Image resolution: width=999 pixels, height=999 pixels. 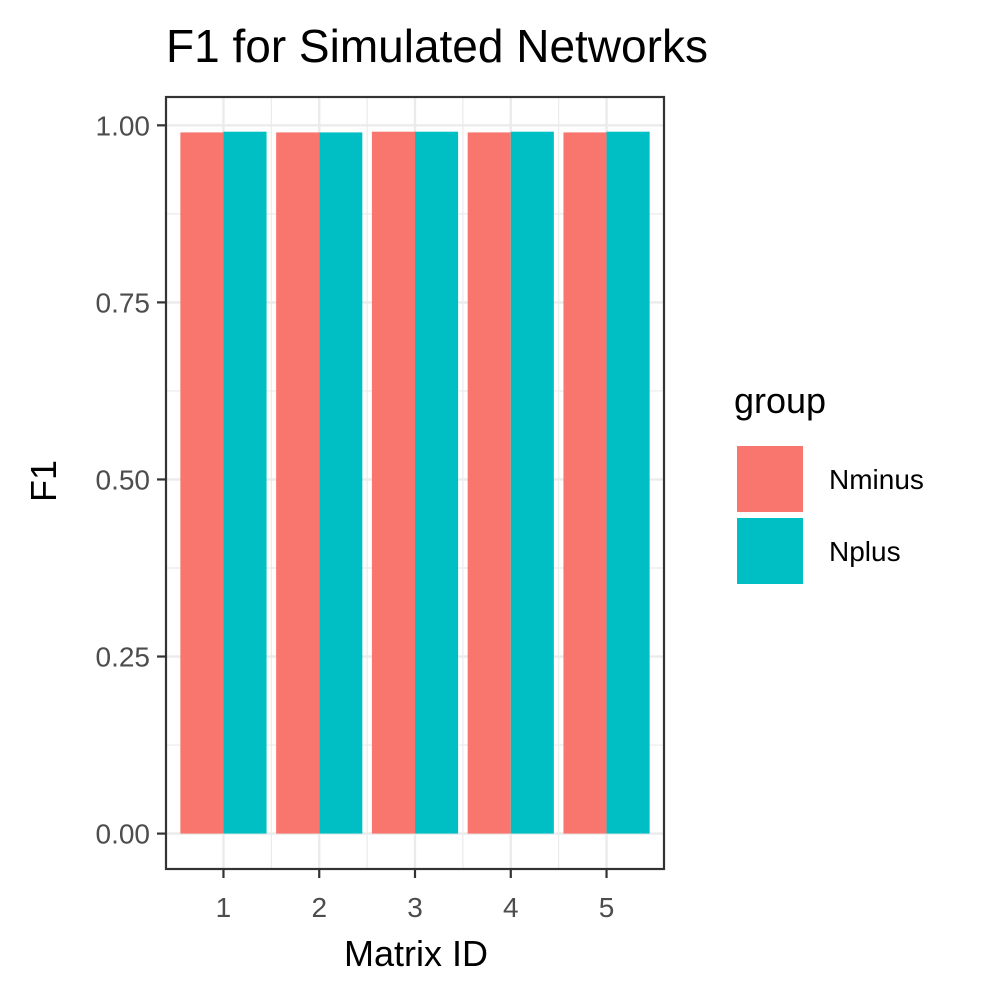 What do you see at coordinates (770, 551) in the screenshot?
I see `legend-swatch-nplus` at bounding box center [770, 551].